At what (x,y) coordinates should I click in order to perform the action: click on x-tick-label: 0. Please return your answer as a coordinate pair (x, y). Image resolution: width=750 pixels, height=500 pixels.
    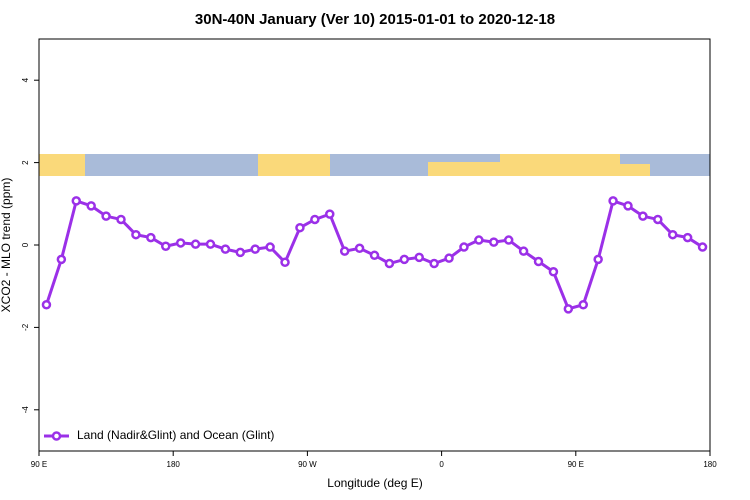
    Looking at the image, I should click on (441, 464).